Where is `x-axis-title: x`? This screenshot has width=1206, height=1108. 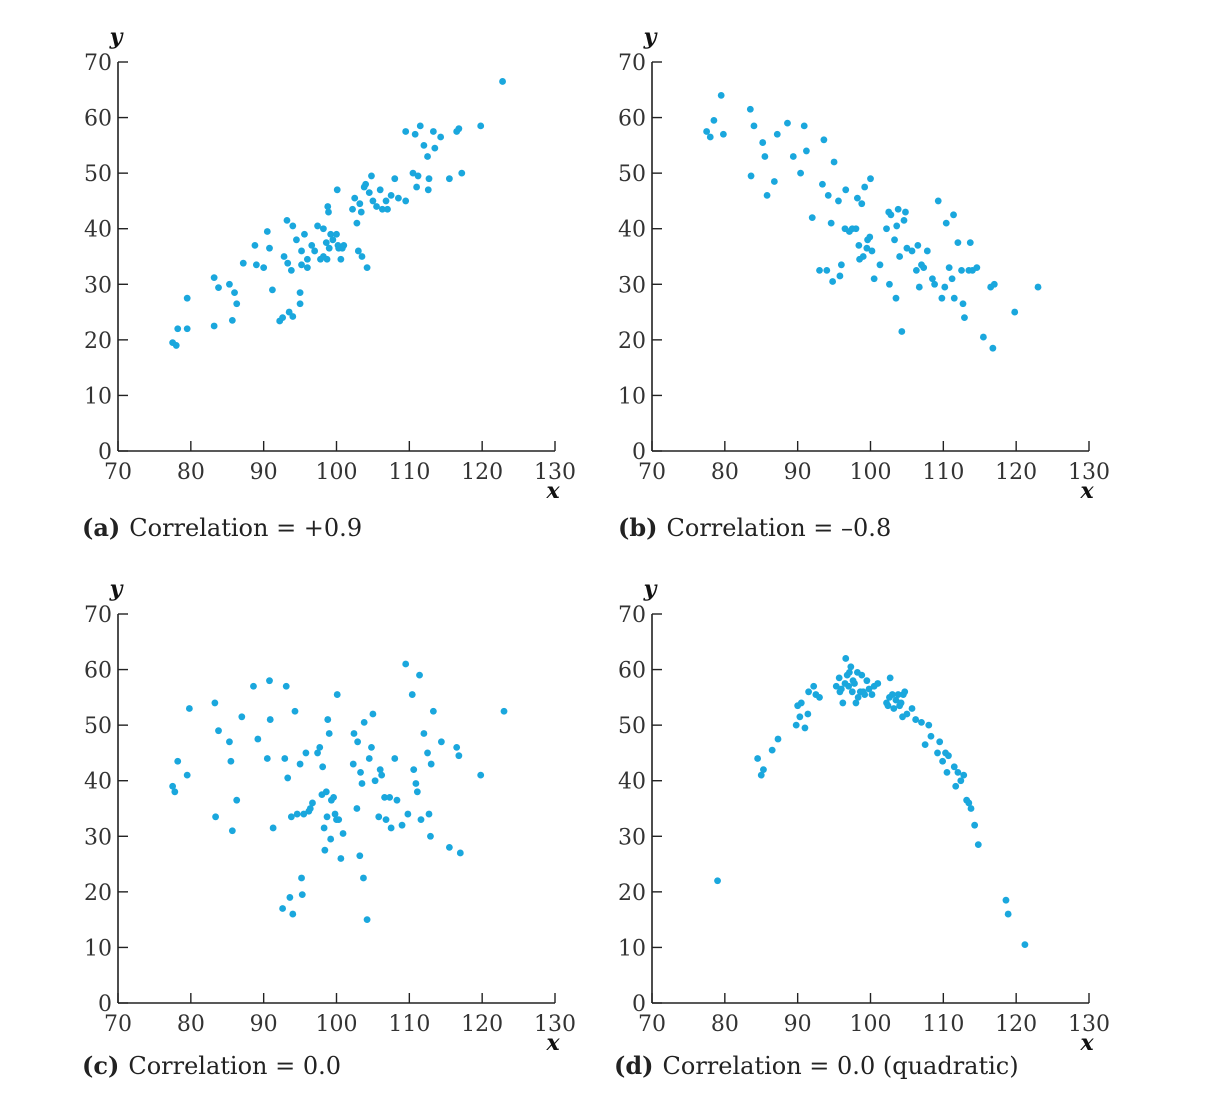 x-axis-title: x is located at coordinates (1086, 1043).